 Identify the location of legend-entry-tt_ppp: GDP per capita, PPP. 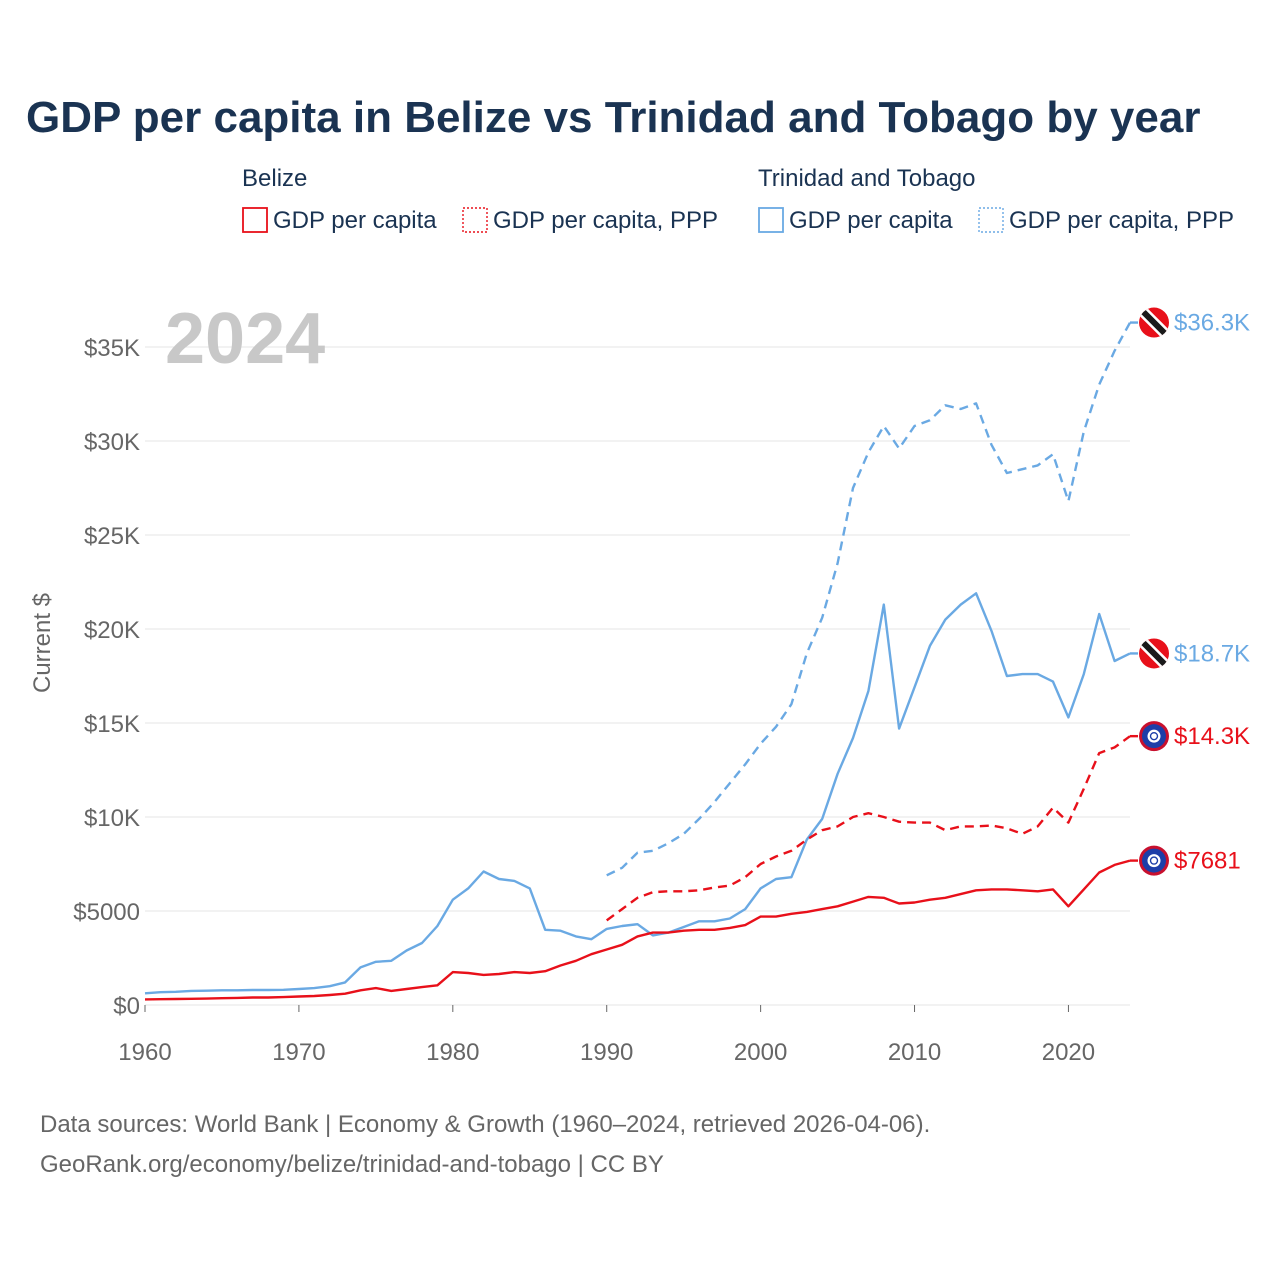
(1106, 220).